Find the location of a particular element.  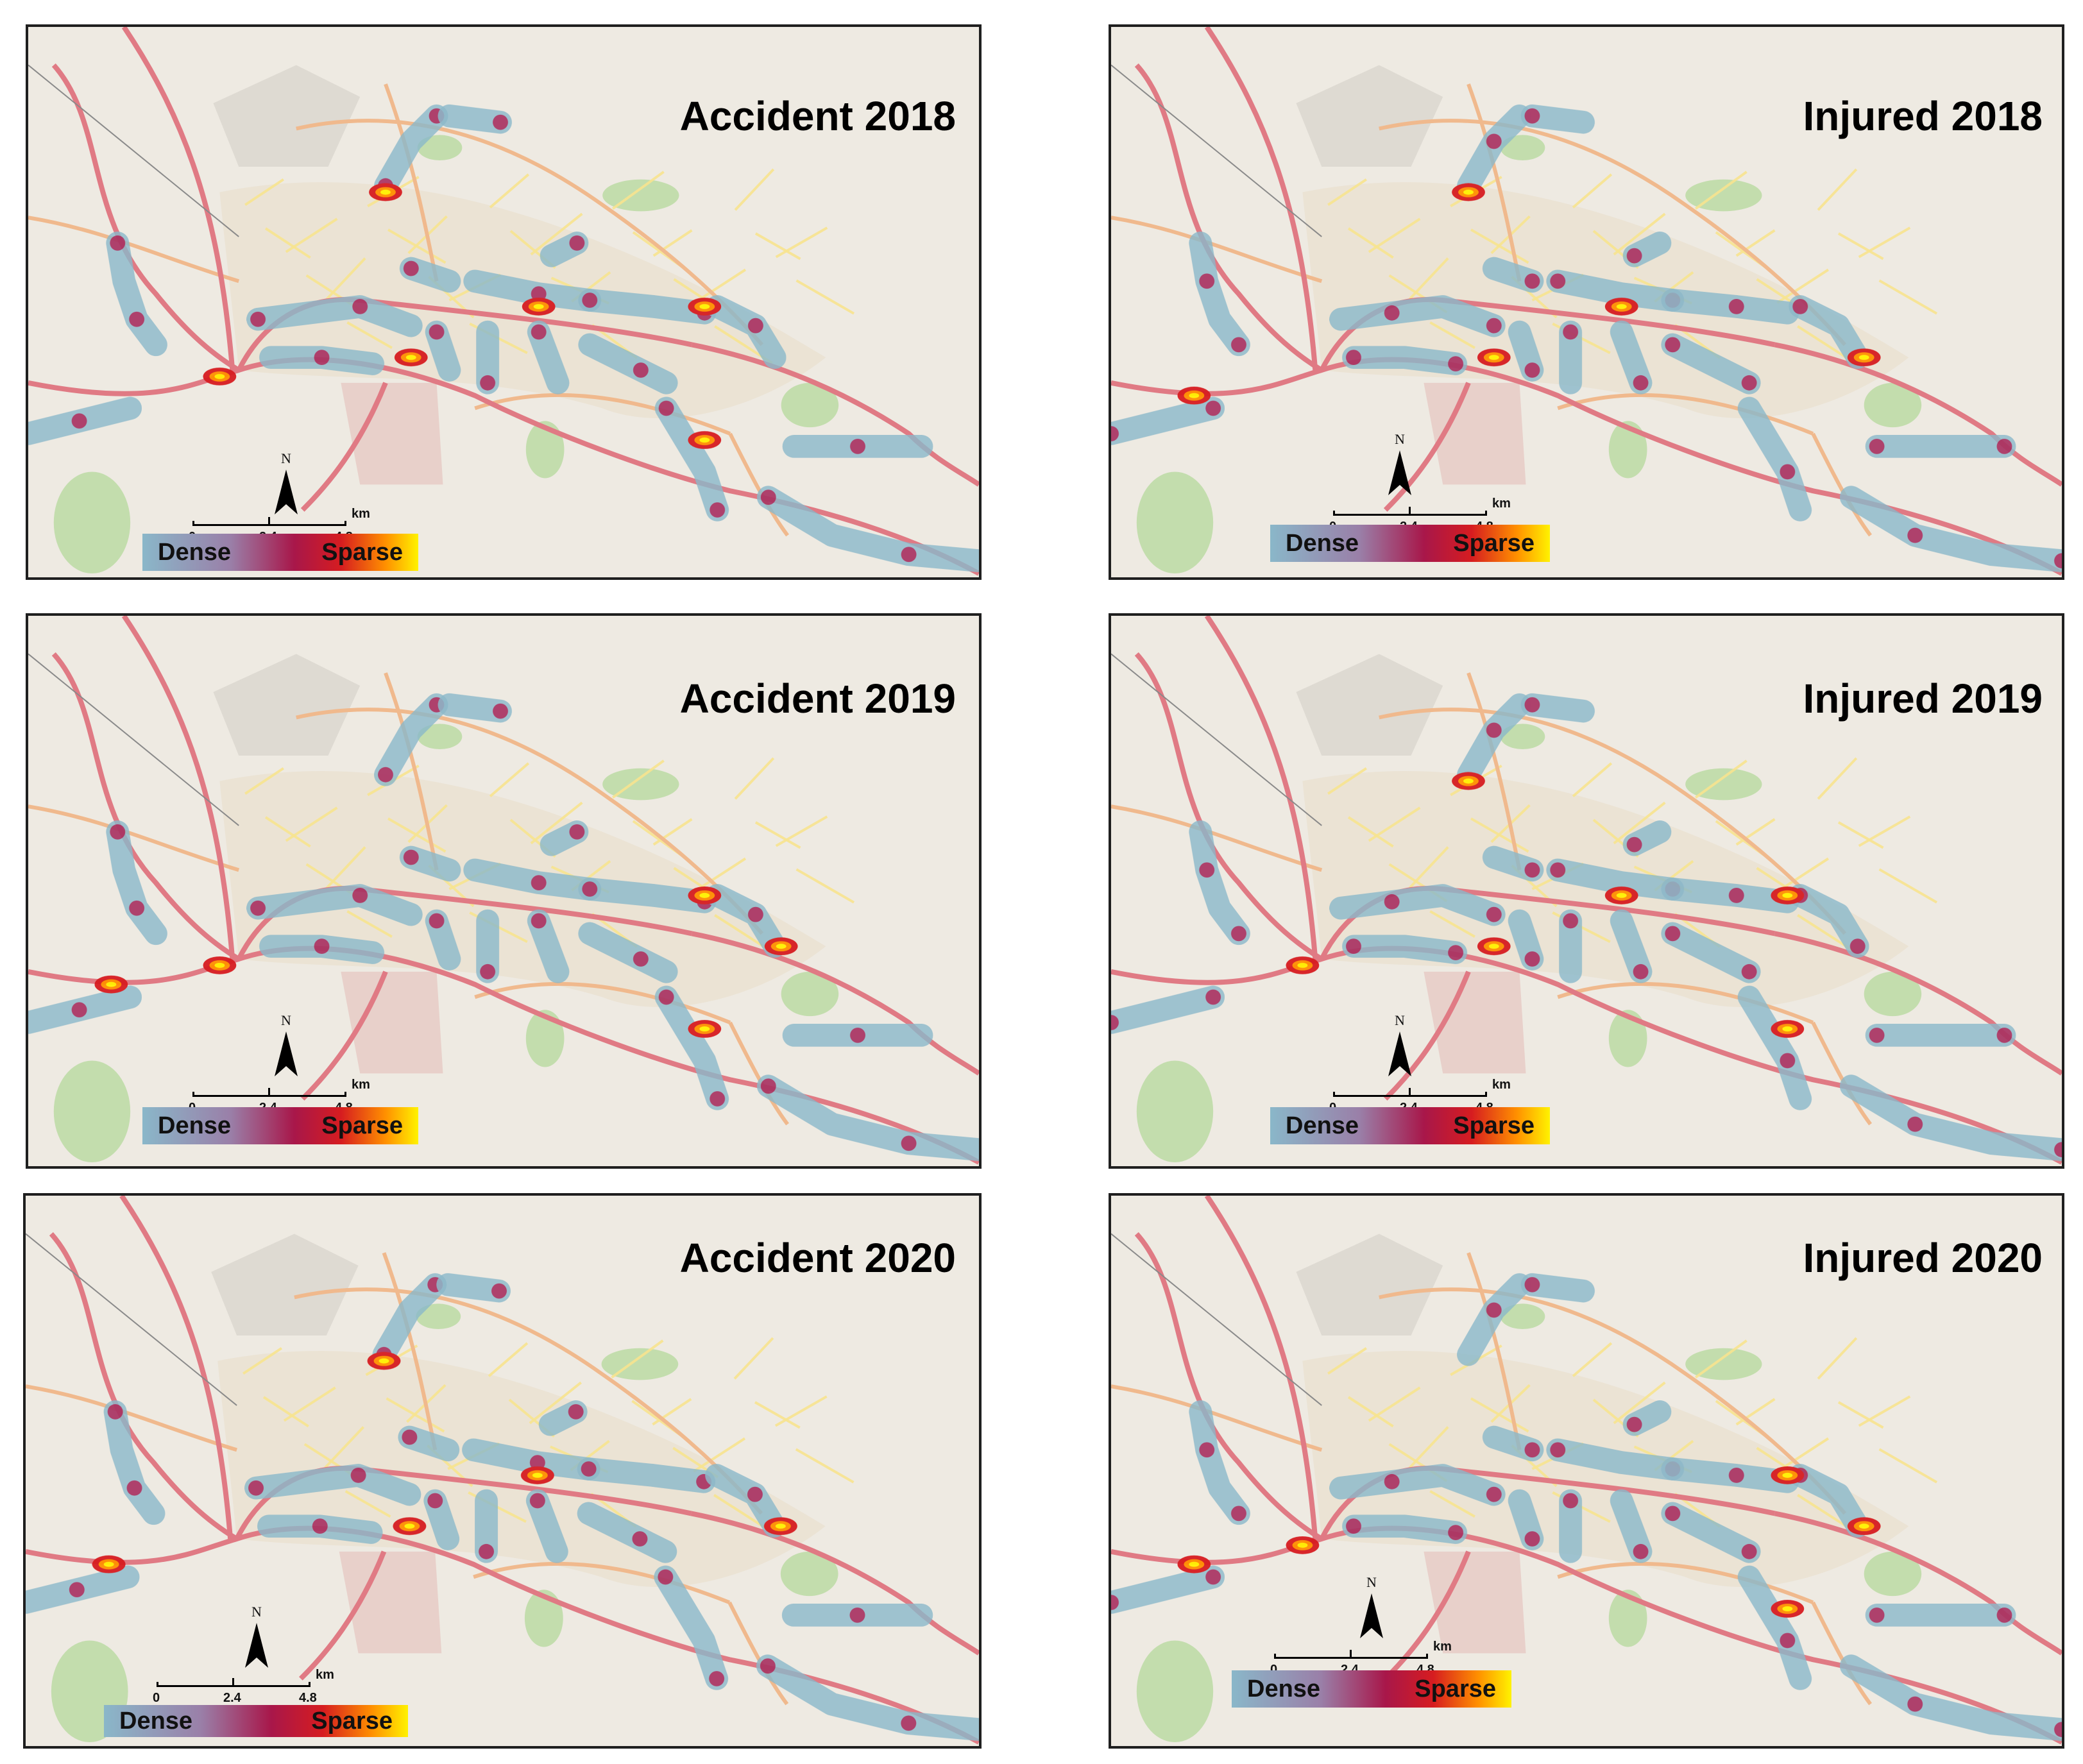

scale-bar: 0 2.4 4.8 km is located at coordinates (244, 1686).